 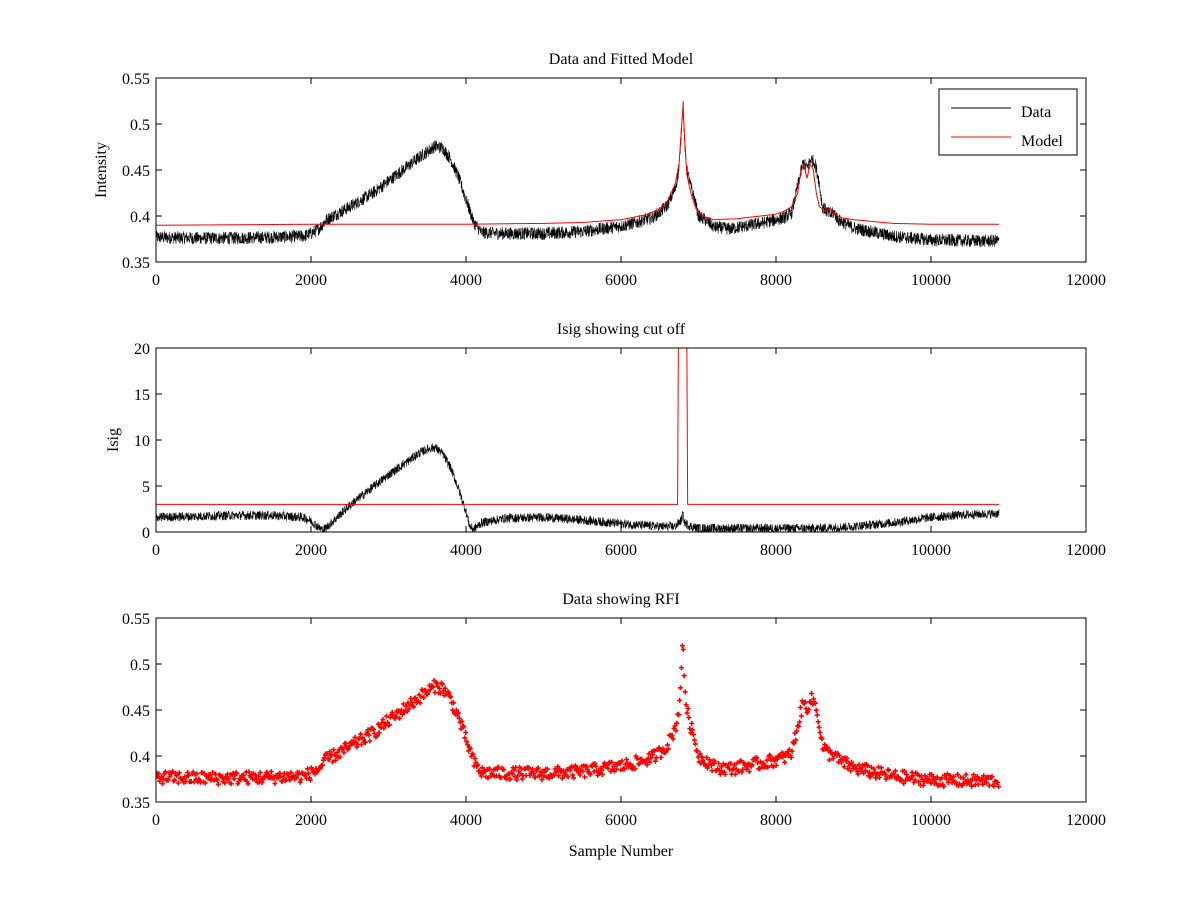 What do you see at coordinates (1042, 141) in the screenshot?
I see `legend-model-label: Model` at bounding box center [1042, 141].